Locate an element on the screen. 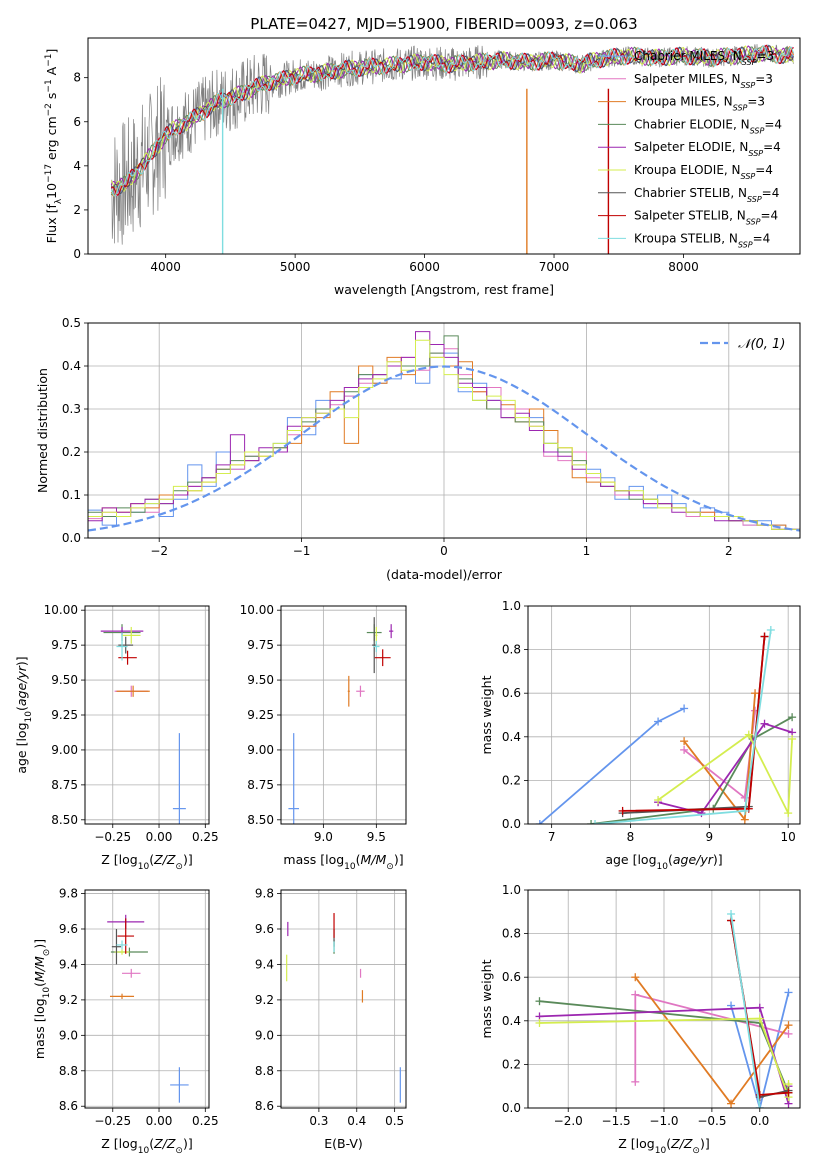  spectrum-xtick-label: 6000 is located at coordinates (424, 267).